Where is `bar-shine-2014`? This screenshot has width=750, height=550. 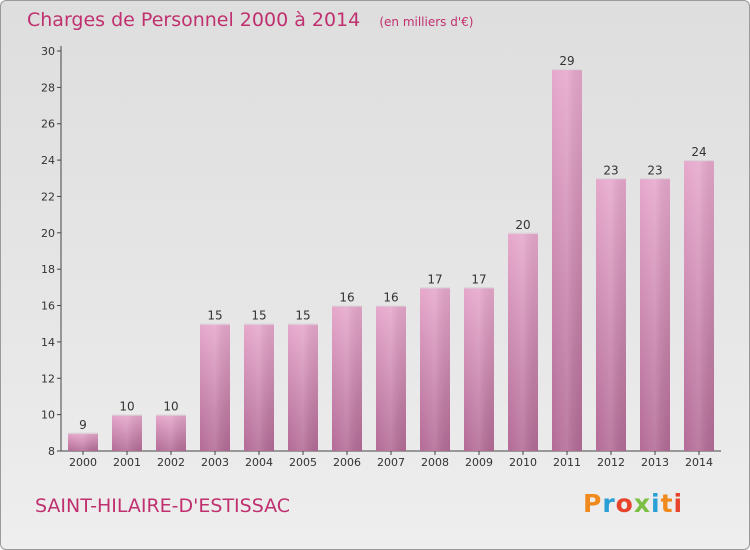 bar-shine-2014 is located at coordinates (699, 305).